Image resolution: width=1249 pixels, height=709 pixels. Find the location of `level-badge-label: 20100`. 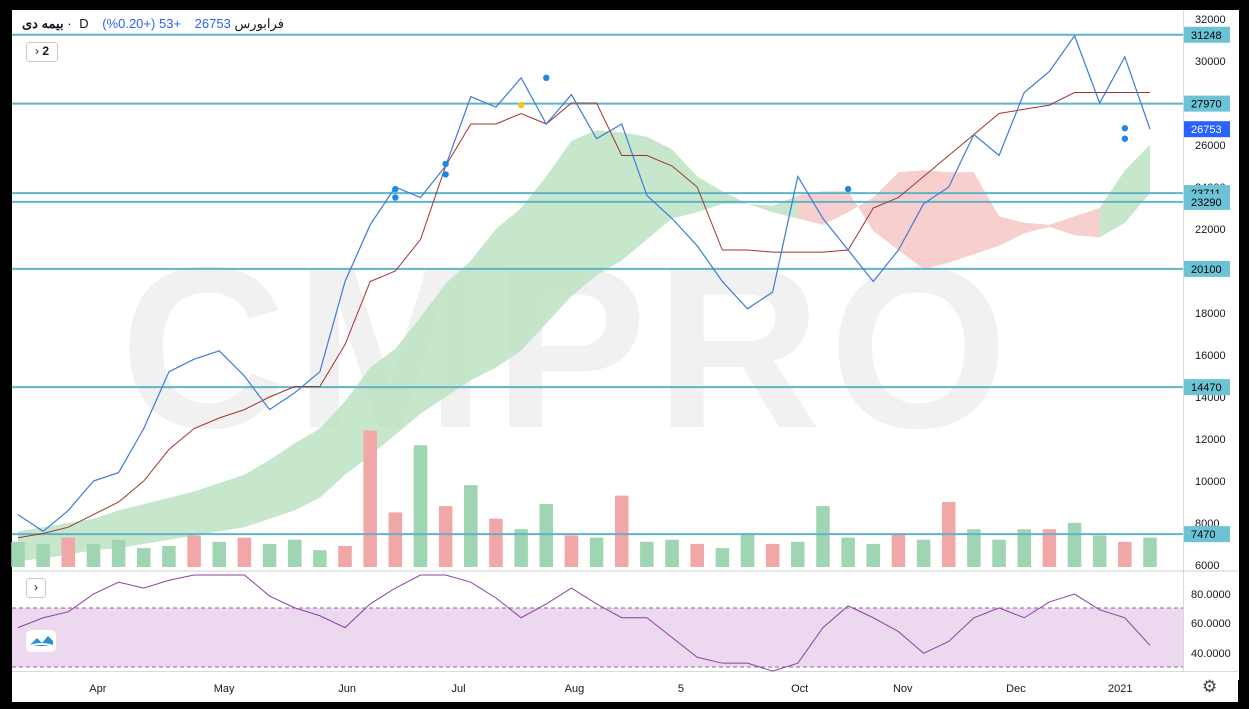

level-badge-label: 20100 is located at coordinates (1206, 270).